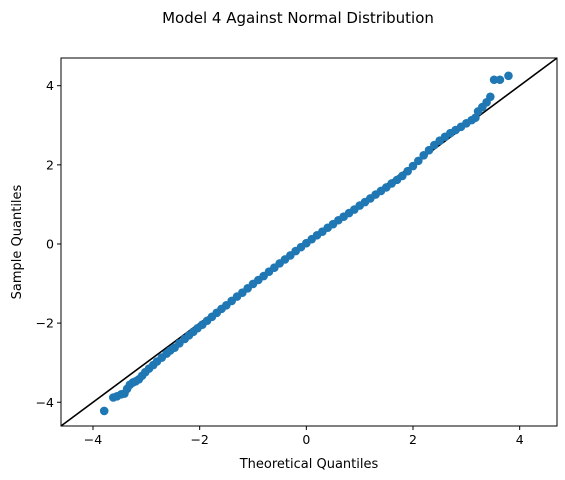 The height and width of the screenshot is (480, 565). I want to click on y-axis: −4 −2 0 2 4, so click(48, 244).